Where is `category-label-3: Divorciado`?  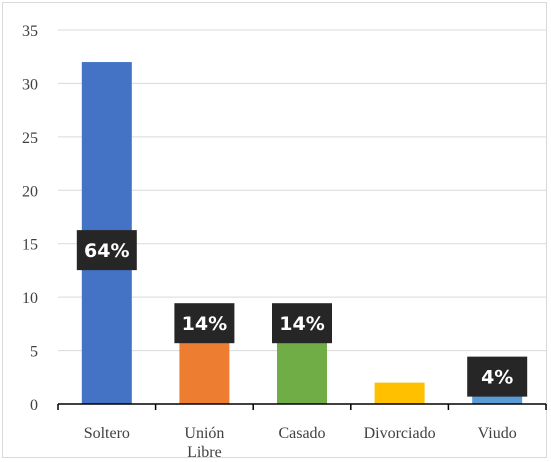
category-label-3: Divorciado is located at coordinates (400, 433).